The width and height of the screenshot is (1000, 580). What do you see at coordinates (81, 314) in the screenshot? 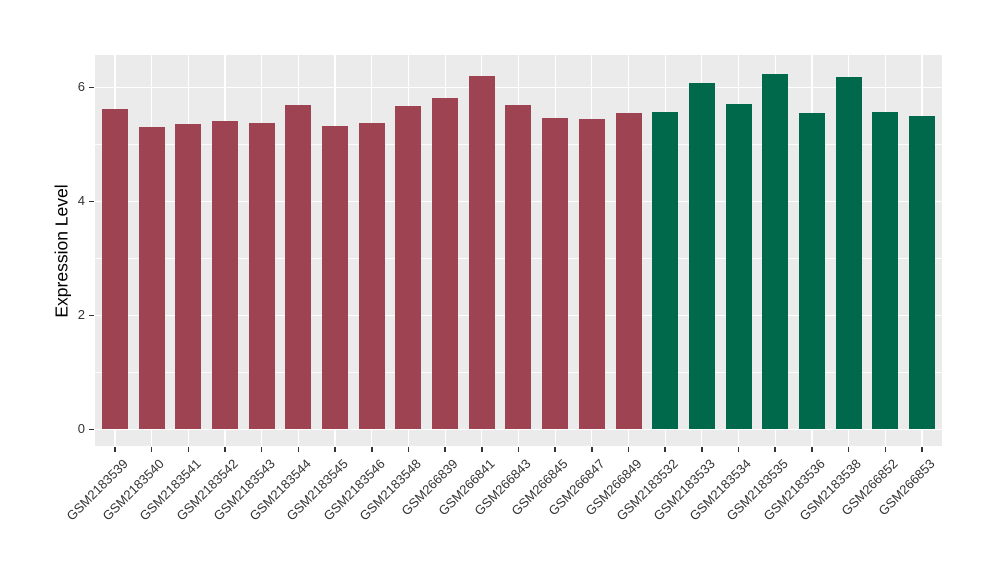
I see `y-tick-label-2: 2` at bounding box center [81, 314].